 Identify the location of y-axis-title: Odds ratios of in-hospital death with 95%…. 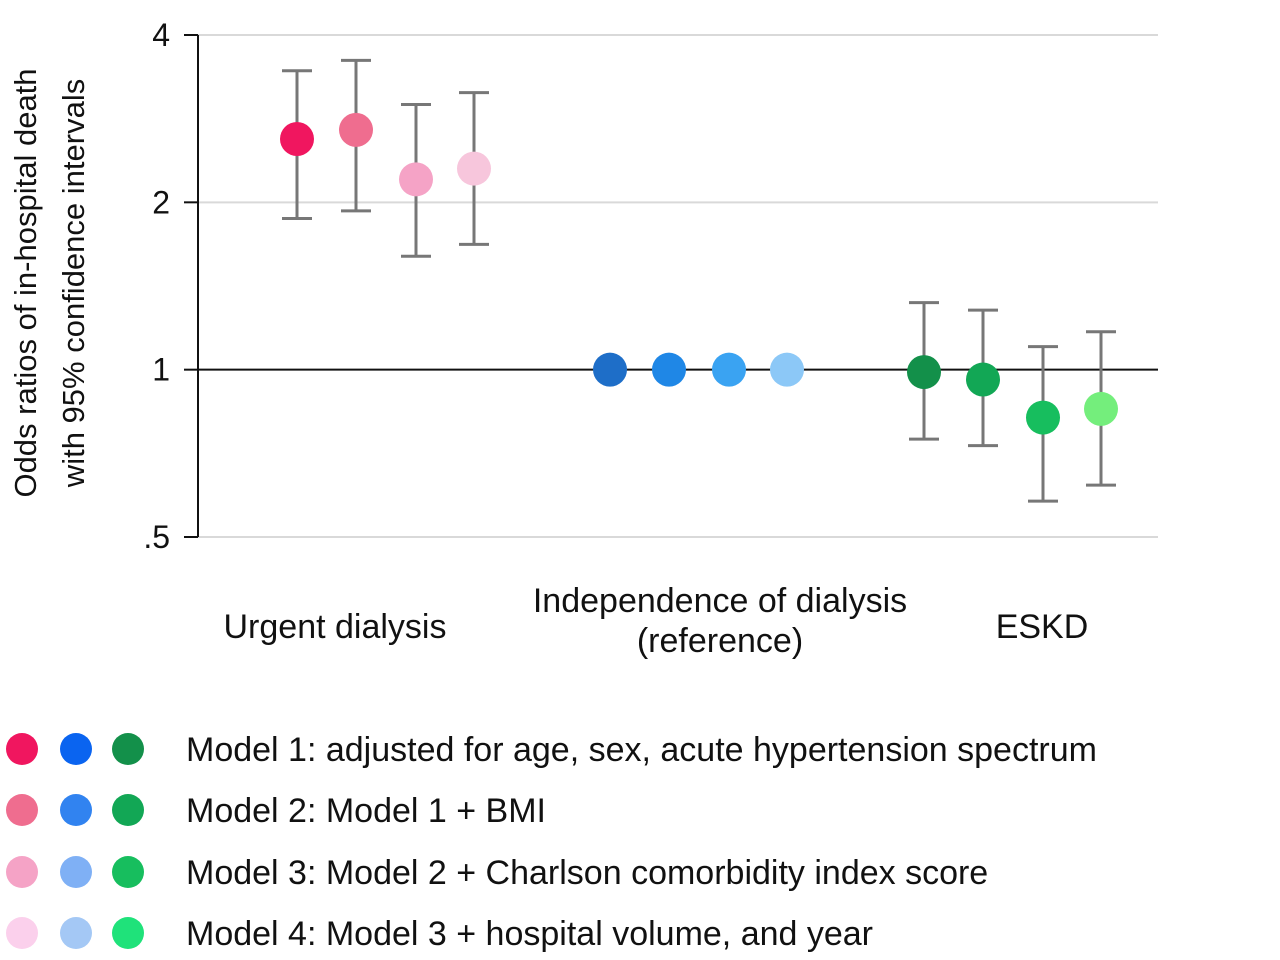
(49, 282).